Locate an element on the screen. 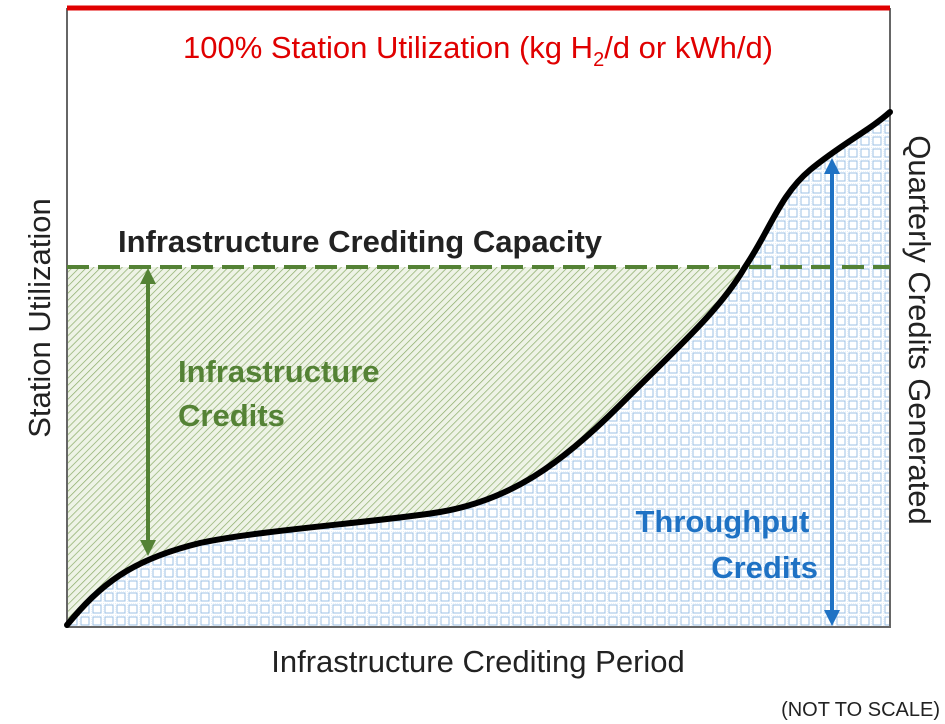 The width and height of the screenshot is (945, 724). x-axis-label: Infrastructure Crediting Period is located at coordinates (478, 661).